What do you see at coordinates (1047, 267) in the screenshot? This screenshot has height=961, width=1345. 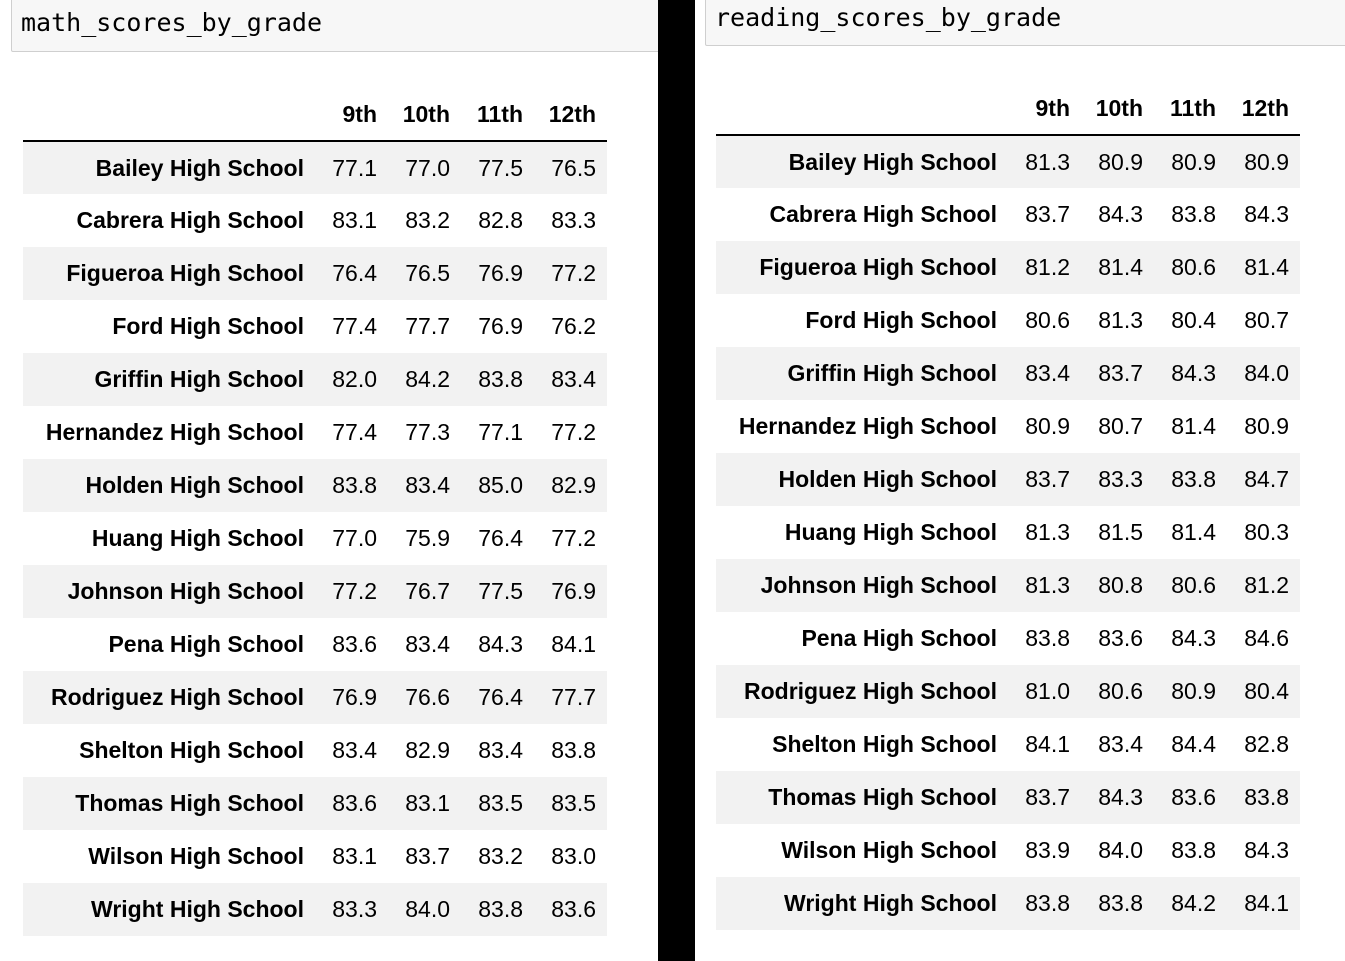 I see `reading-score-9th: 81.2` at bounding box center [1047, 267].